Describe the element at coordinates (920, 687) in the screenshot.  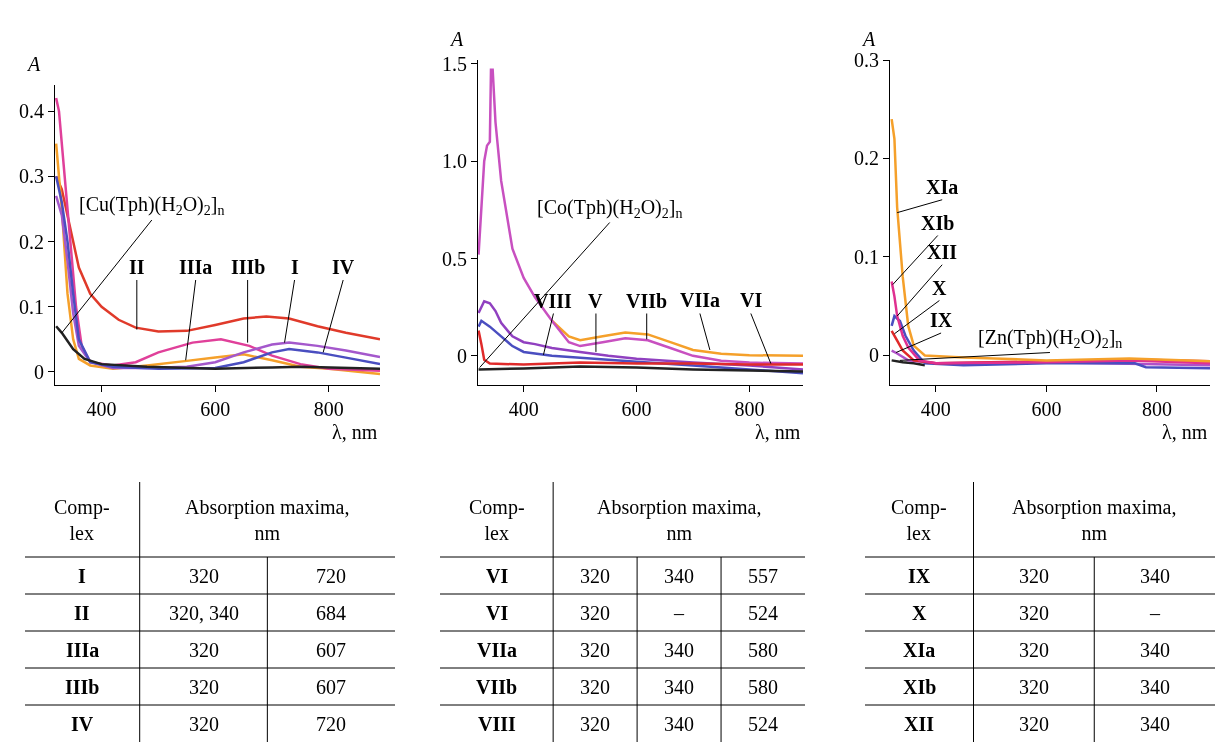
I see `text: XIb` at that location.